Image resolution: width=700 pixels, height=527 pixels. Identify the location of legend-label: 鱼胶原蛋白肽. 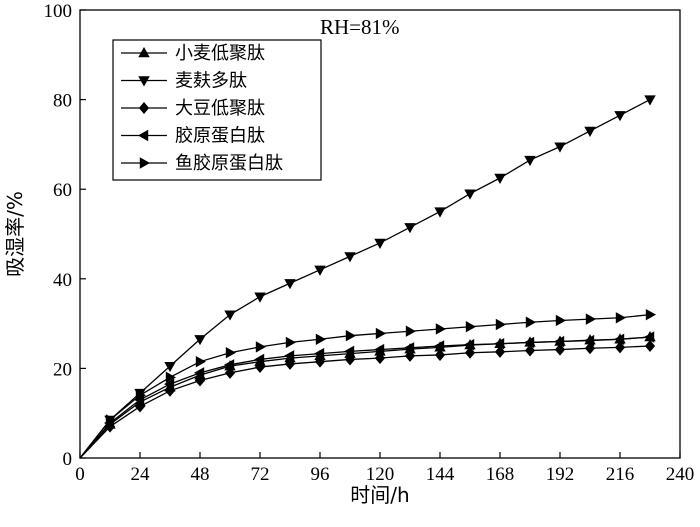
(229, 163).